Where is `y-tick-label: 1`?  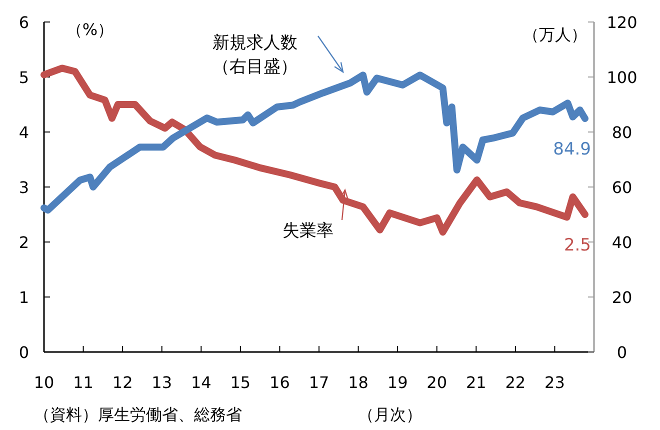
y-tick-label: 1 is located at coordinates (24, 297).